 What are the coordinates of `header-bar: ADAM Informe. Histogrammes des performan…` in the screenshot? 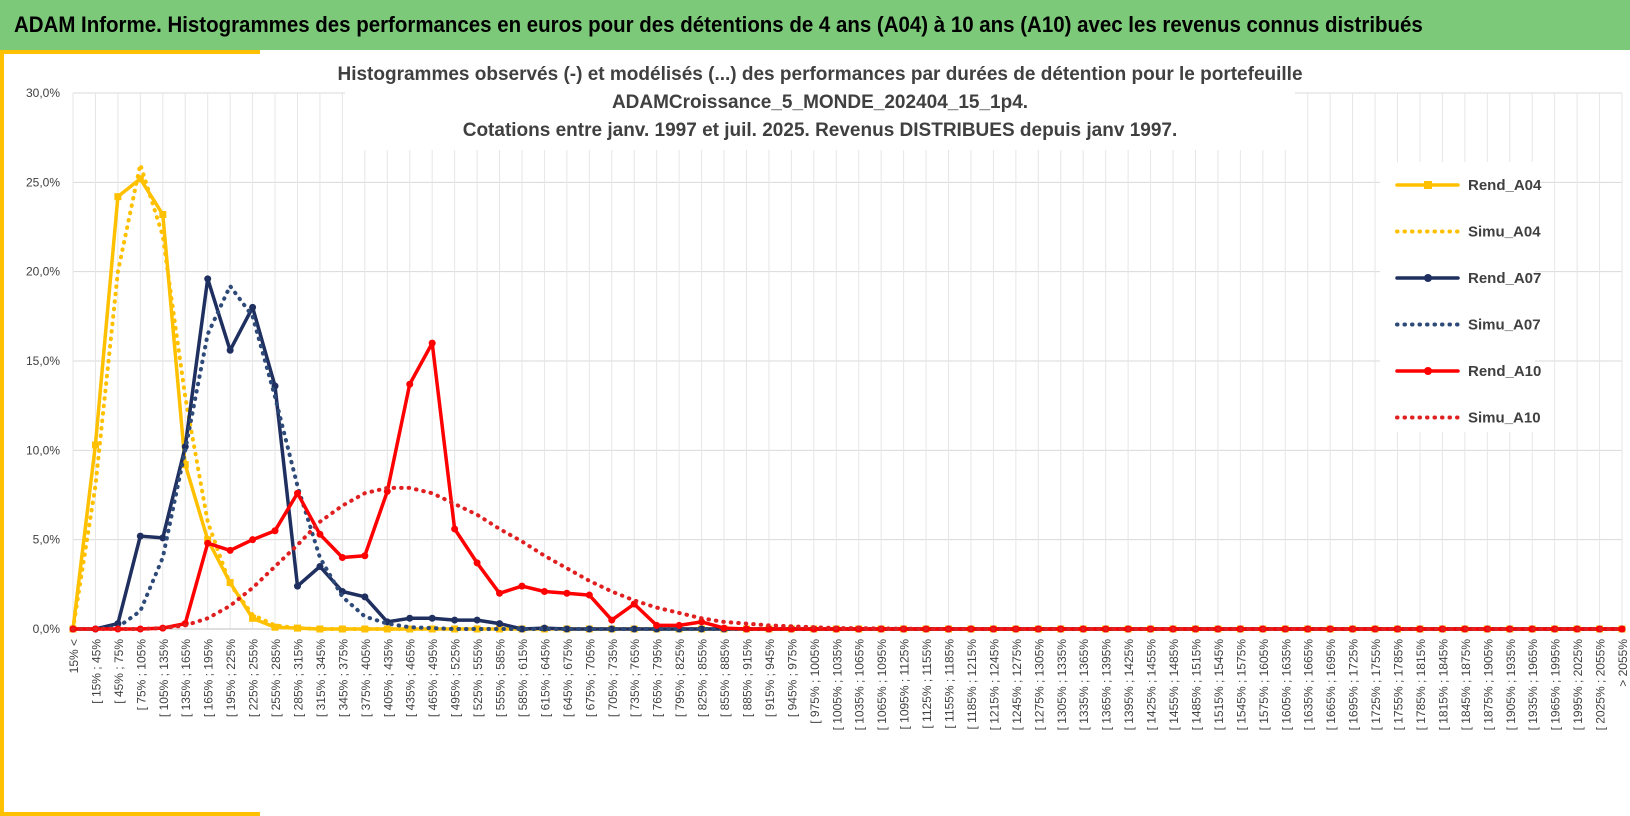 It's located at (815, 25).